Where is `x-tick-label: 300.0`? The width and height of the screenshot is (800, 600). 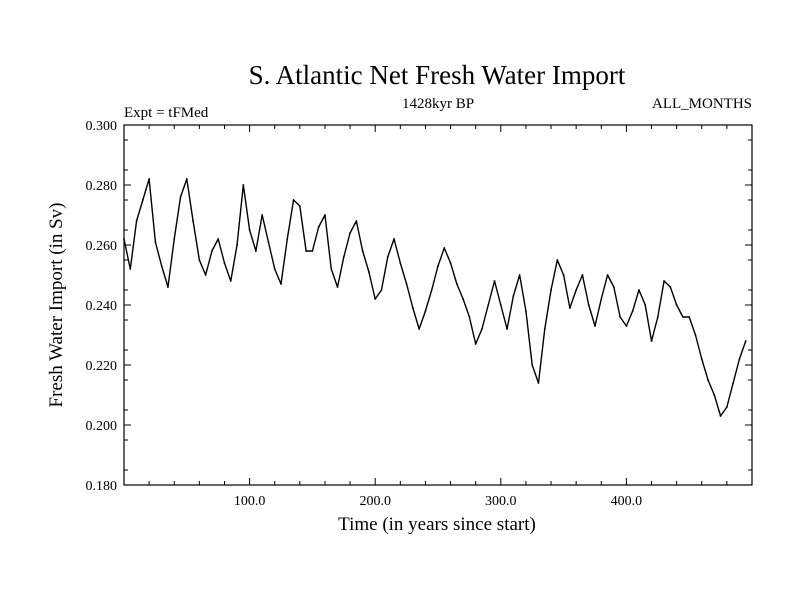
x-tick-label: 300.0 is located at coordinates (501, 501).